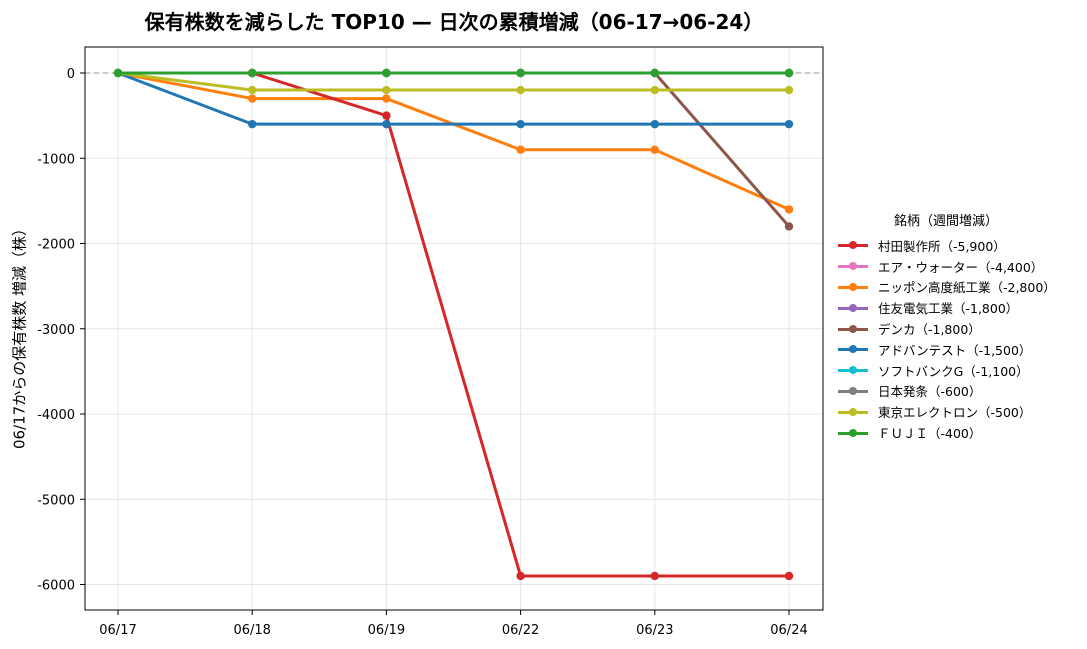 This screenshot has height=649, width=1087. I want to click on x-tick-label: 06/18, so click(251, 630).